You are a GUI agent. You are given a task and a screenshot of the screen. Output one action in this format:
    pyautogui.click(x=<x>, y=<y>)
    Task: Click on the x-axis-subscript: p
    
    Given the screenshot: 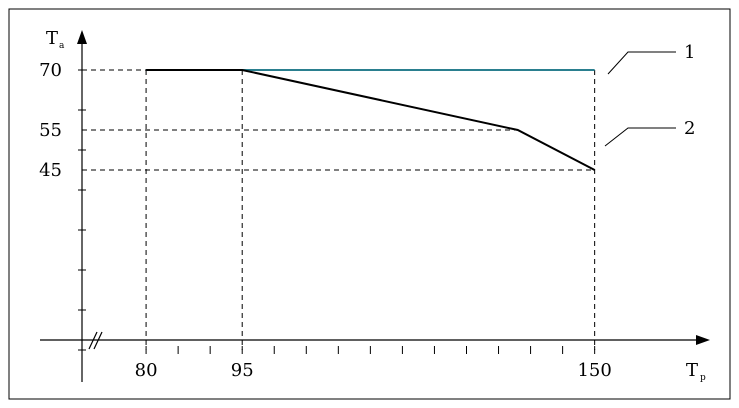 What is the action you would take?
    pyautogui.click(x=703, y=378)
    